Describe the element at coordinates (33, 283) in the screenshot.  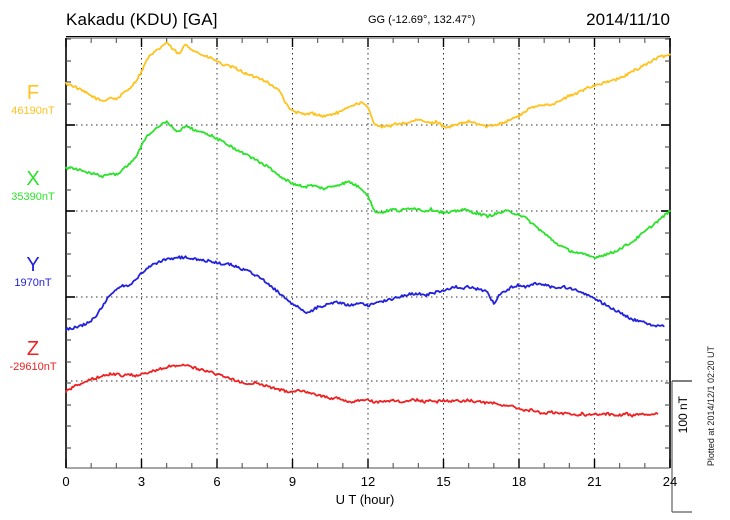
I see `component-baseline-y: 1970nT` at that location.